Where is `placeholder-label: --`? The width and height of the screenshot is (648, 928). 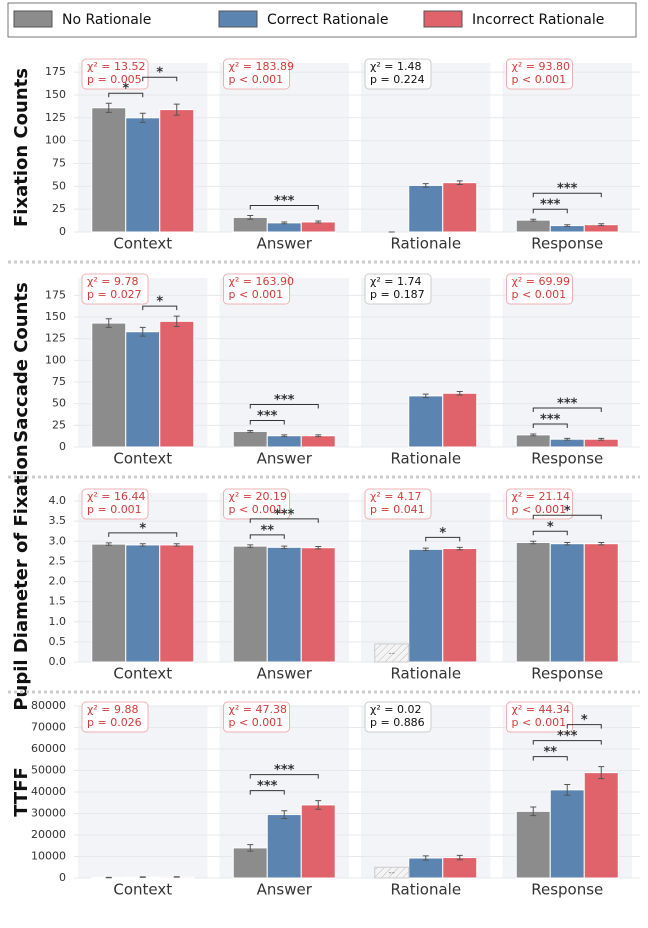 placeholder-label: -- is located at coordinates (392, 653).